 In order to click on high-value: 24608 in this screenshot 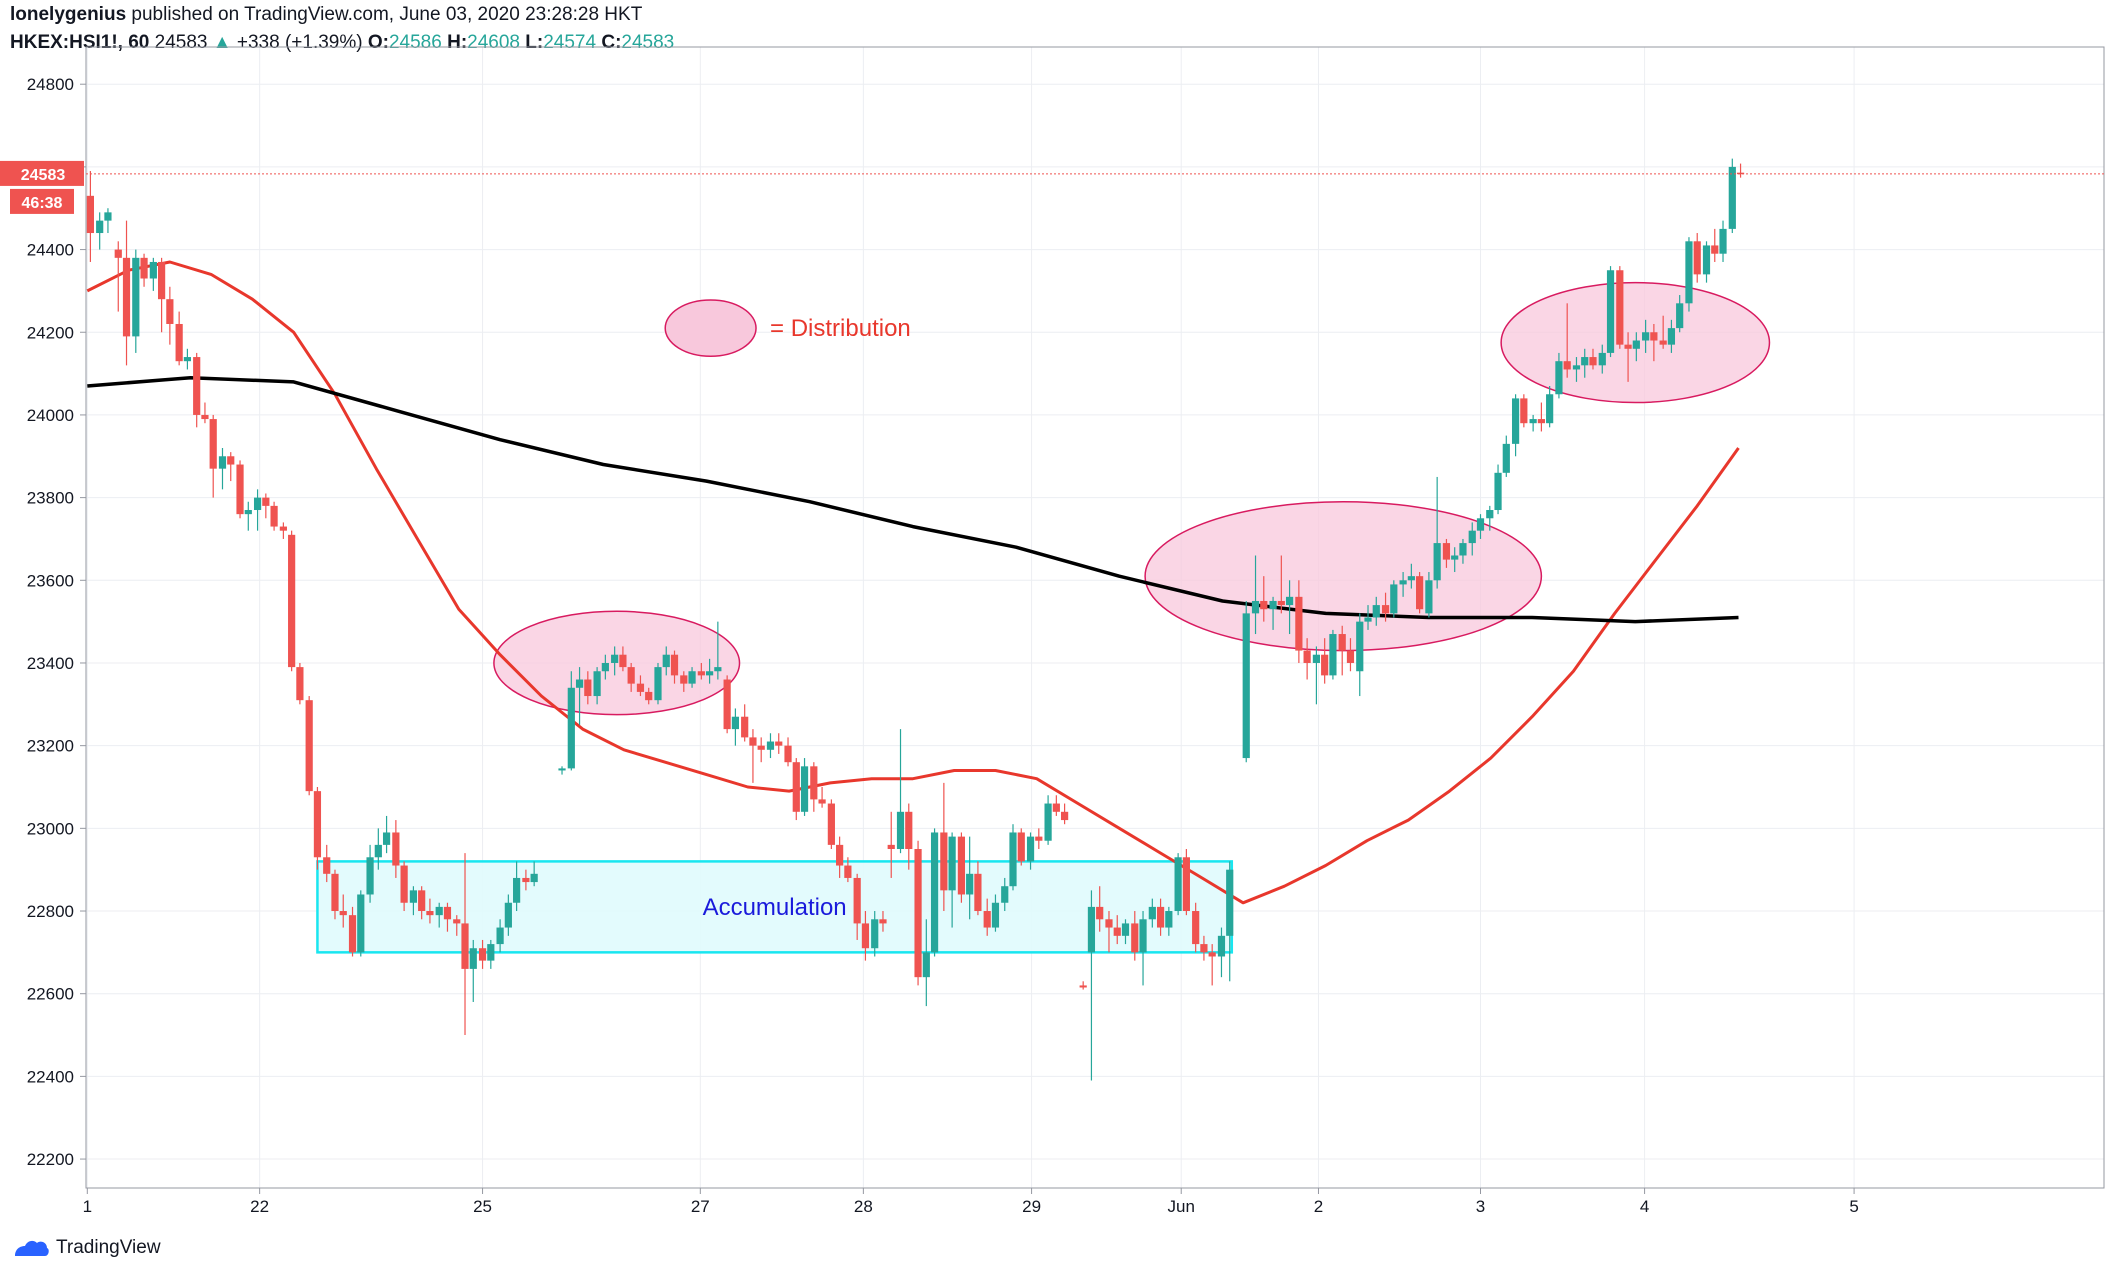, I will do `click(493, 42)`.